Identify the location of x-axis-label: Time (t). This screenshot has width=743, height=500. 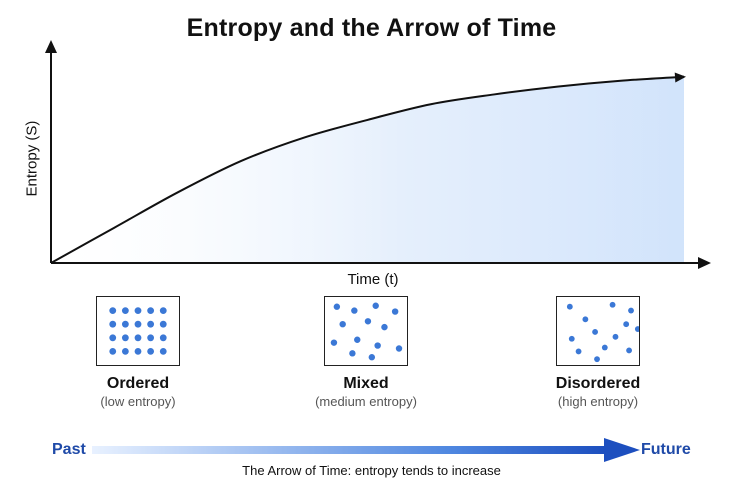
(373, 279).